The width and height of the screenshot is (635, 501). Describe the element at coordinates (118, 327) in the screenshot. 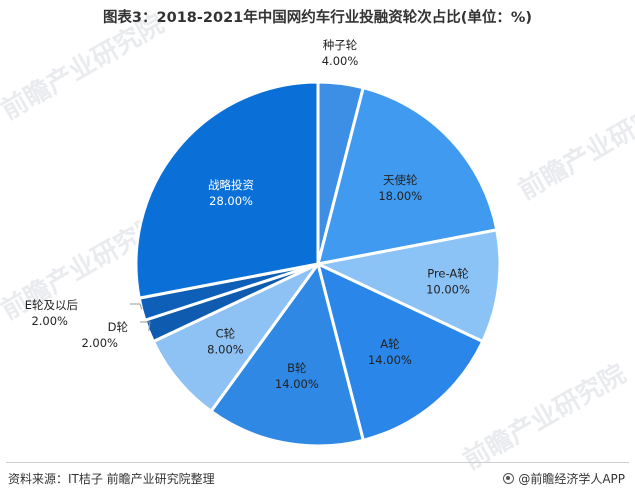

I see `slice-label-7: D轮` at that location.